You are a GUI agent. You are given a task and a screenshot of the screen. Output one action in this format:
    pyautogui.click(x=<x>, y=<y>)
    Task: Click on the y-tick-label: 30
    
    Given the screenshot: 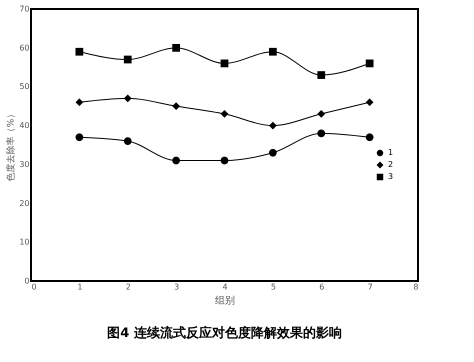 What is the action you would take?
    pyautogui.click(x=24, y=164)
    